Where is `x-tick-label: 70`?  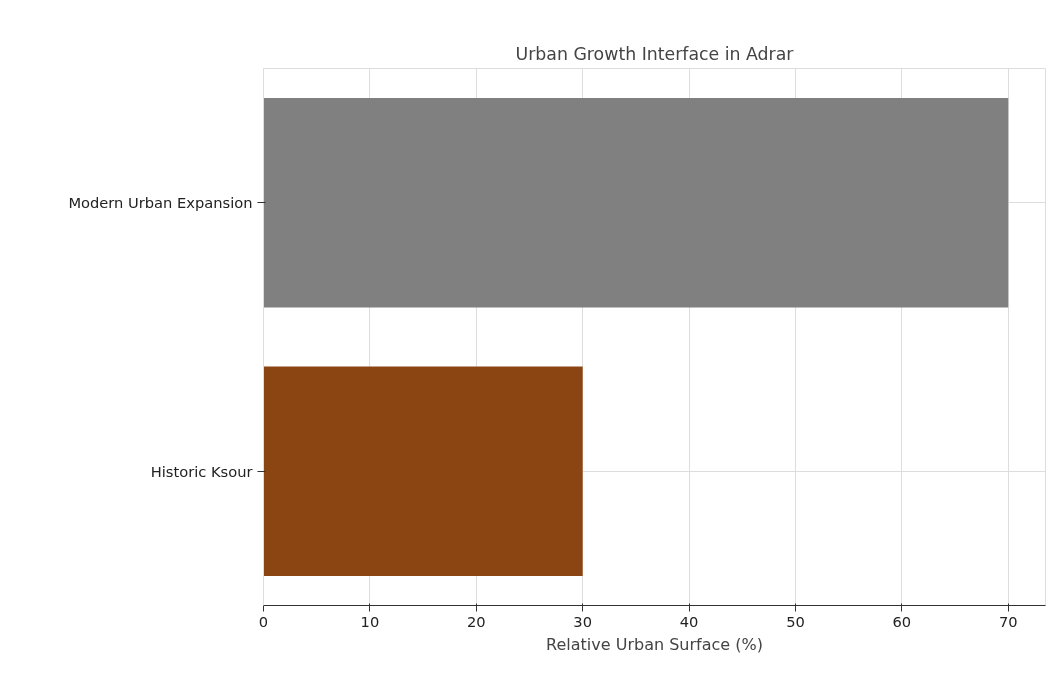
x-tick-label: 70 is located at coordinates (1008, 621).